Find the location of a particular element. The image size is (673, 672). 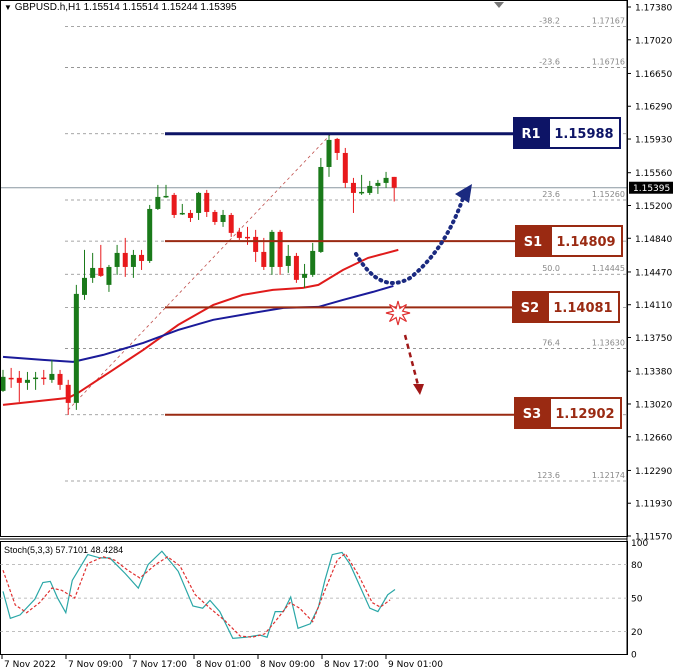

slow-moving-average-line is located at coordinates (198, 323).